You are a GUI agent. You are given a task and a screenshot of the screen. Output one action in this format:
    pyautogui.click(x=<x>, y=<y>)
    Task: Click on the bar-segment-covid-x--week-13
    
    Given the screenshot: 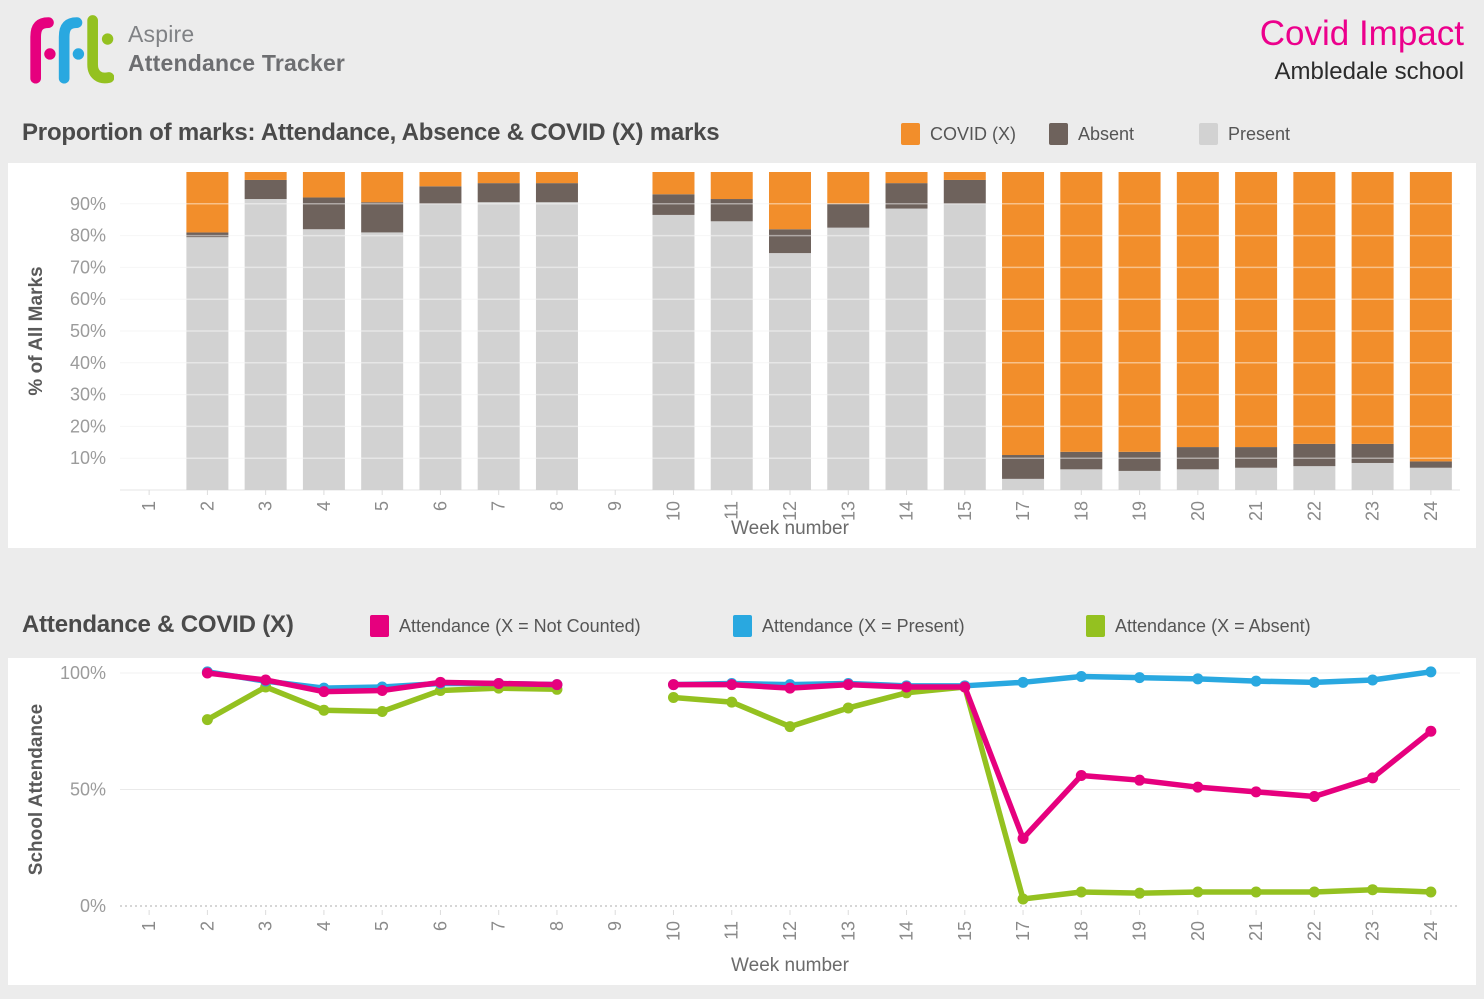 What is the action you would take?
    pyautogui.click(x=848, y=188)
    